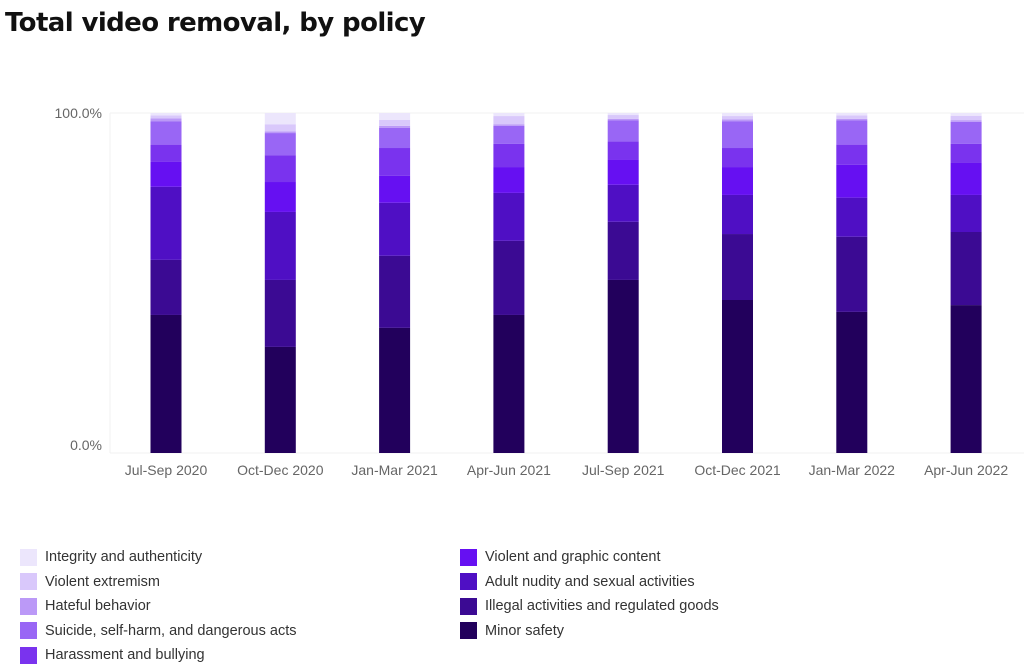 The image size is (1024, 668). I want to click on chart-title: Total video removal, by policy, so click(215, 23).